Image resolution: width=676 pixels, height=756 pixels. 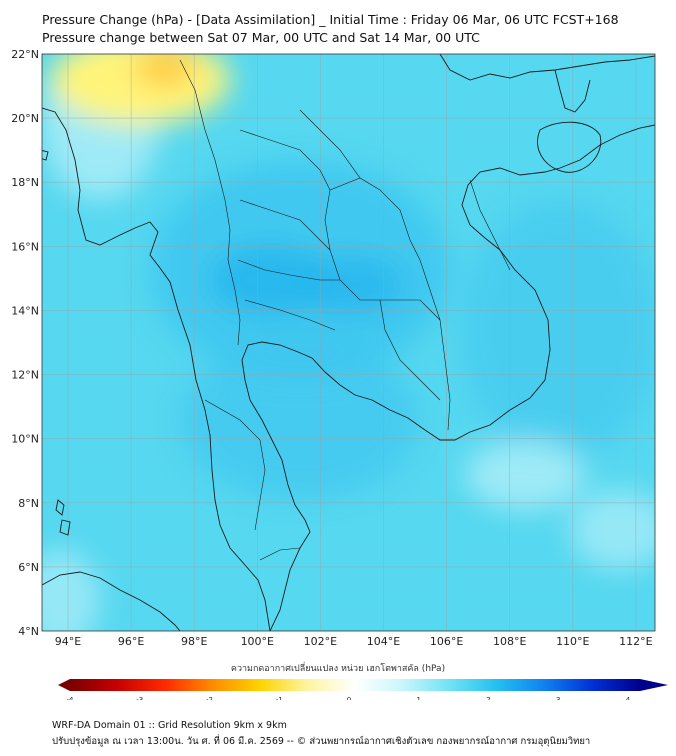 I want to click on lon-tick-label: 98°E, so click(x=194, y=641).